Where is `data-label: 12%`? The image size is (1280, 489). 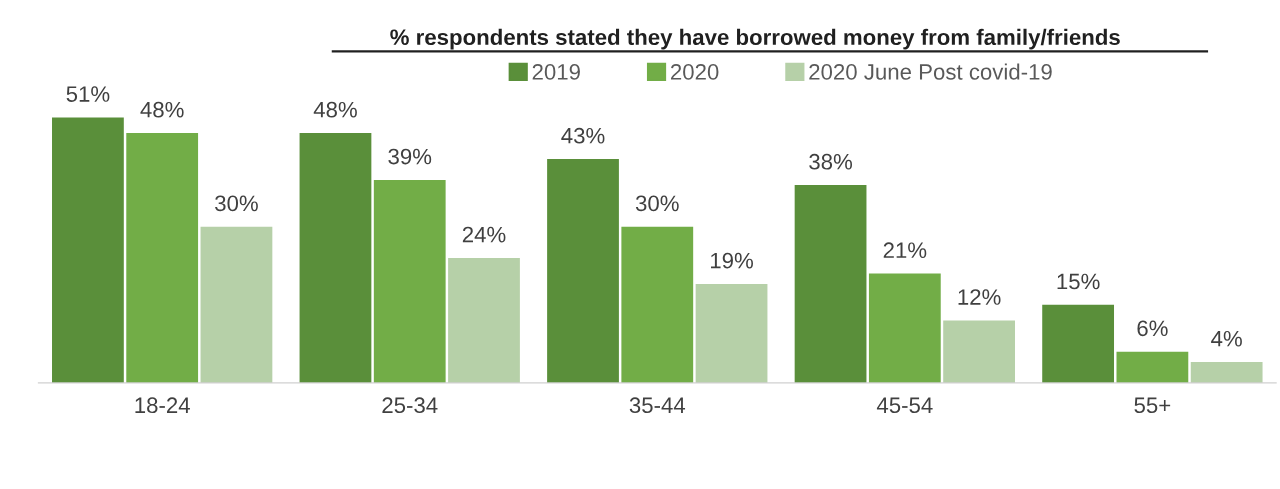 data-label: 12% is located at coordinates (979, 297).